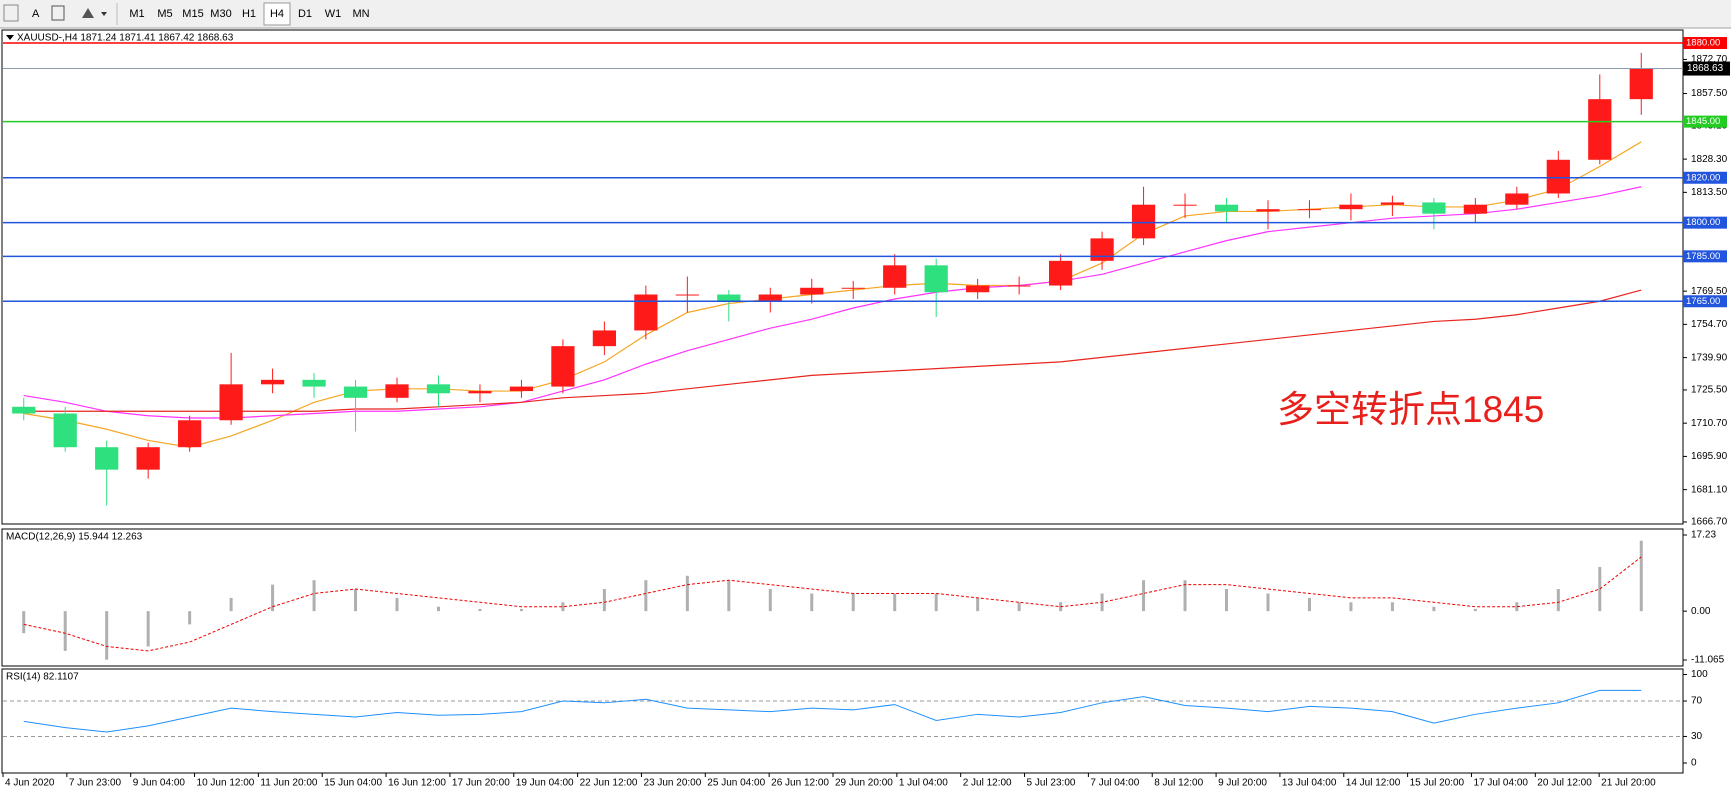 This screenshot has height=797, width=1731. I want to click on timeframe-button: M30, so click(220, 14).